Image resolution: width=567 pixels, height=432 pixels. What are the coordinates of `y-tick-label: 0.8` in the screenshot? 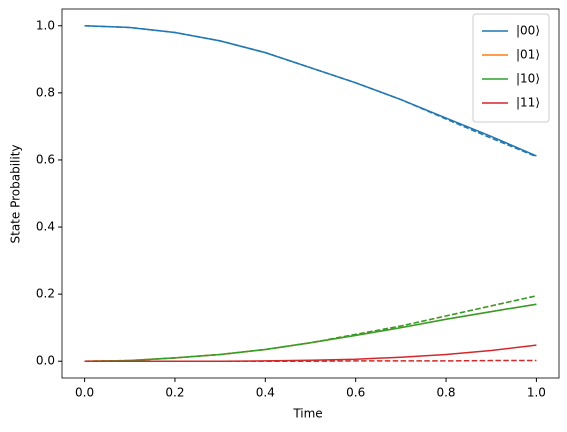 It's located at (45, 92).